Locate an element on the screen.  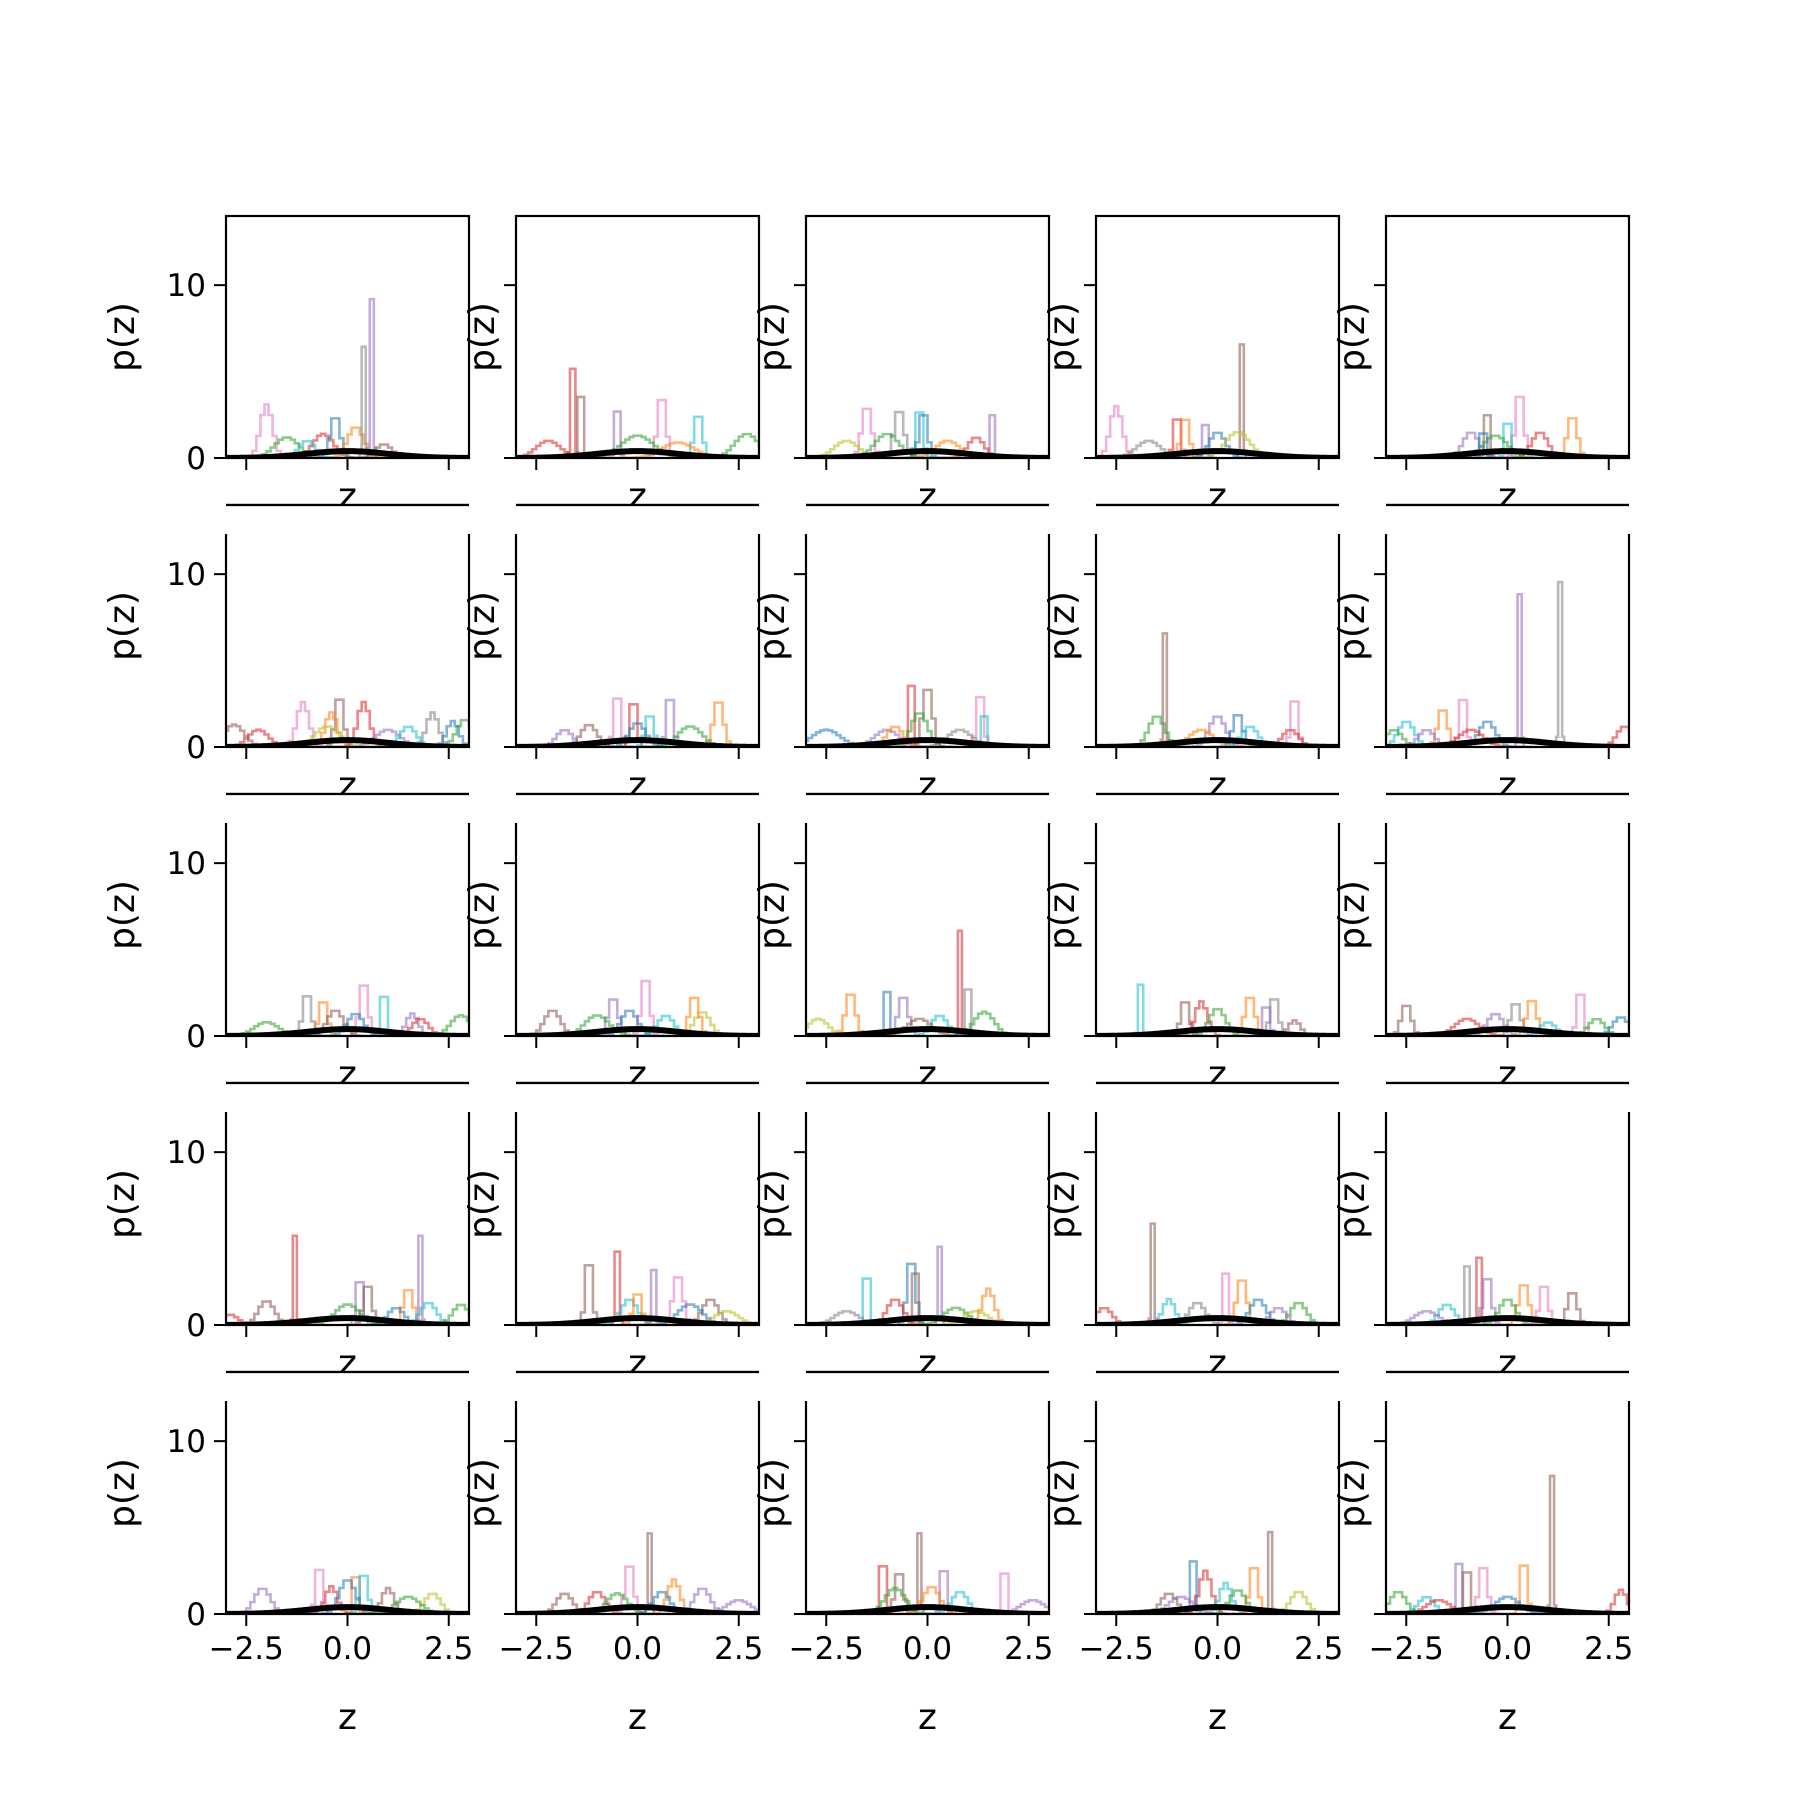
panel-r1-c1: zp(z) is located at coordinates (611, 654).